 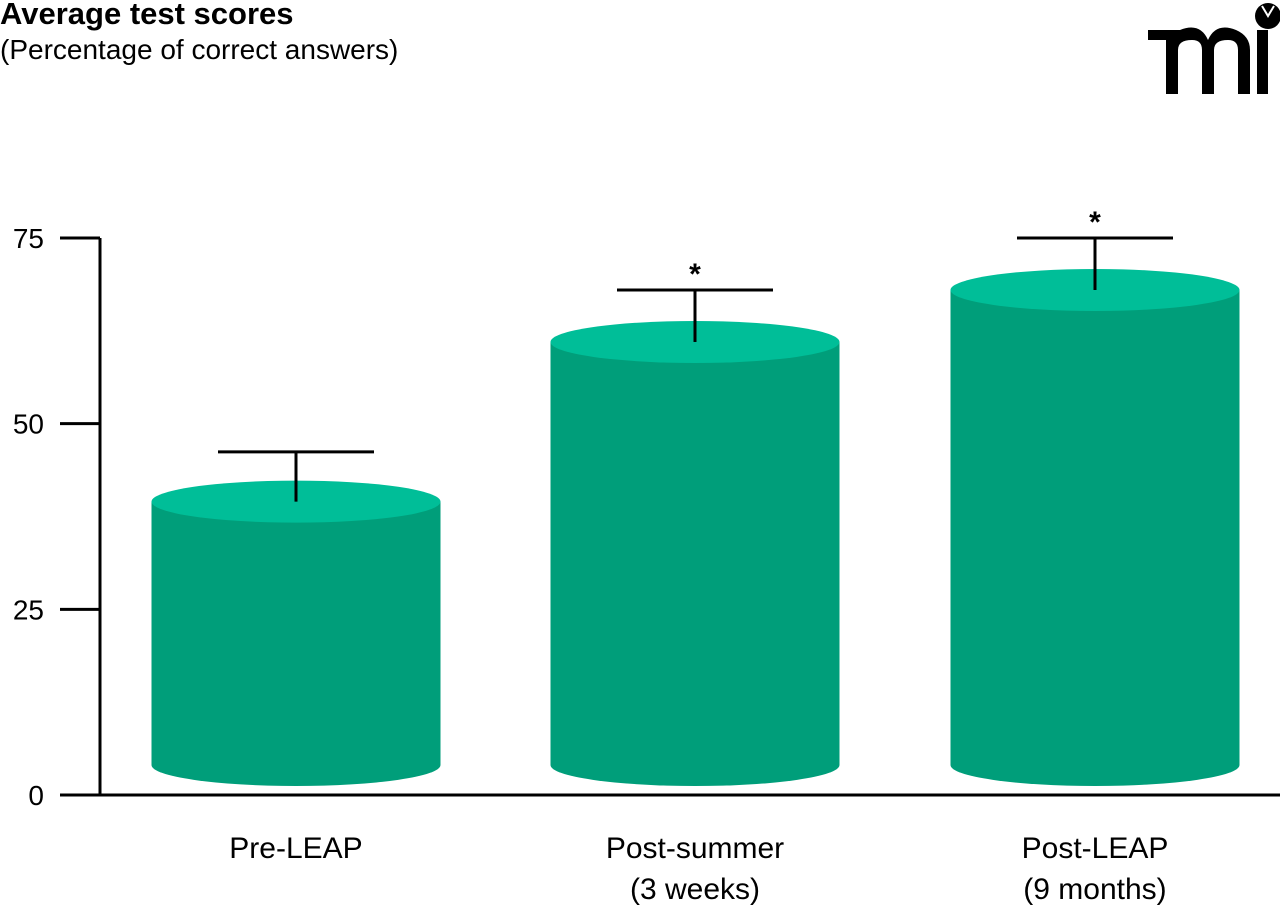 What do you see at coordinates (28, 238) in the screenshot?
I see `y-tick-label: 75` at bounding box center [28, 238].